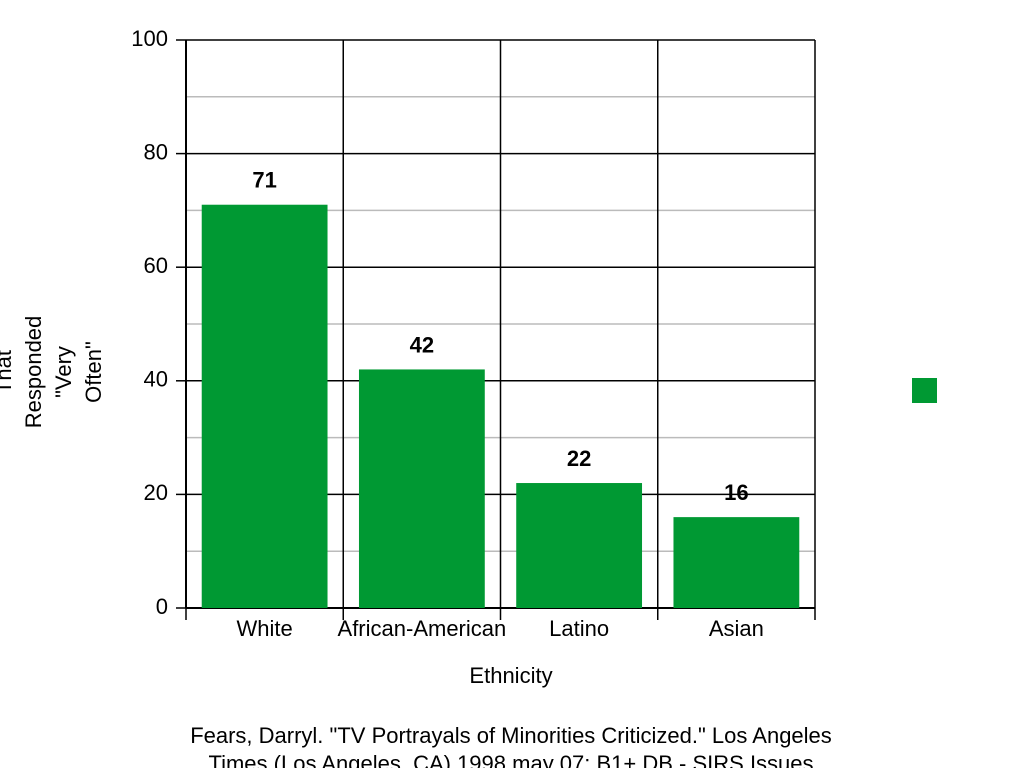 Image resolution: width=1024 pixels, height=768 pixels. I want to click on y-axis-title: "Very, so click(63, 372).